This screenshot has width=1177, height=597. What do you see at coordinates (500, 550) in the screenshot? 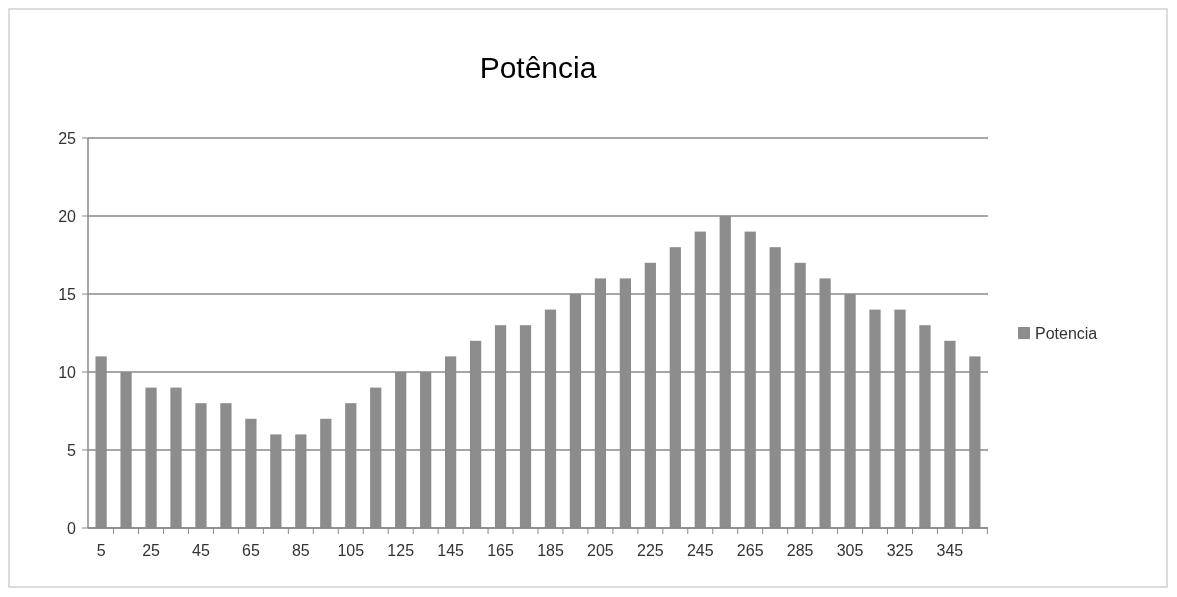
I see `x-tick-label: 165` at bounding box center [500, 550].